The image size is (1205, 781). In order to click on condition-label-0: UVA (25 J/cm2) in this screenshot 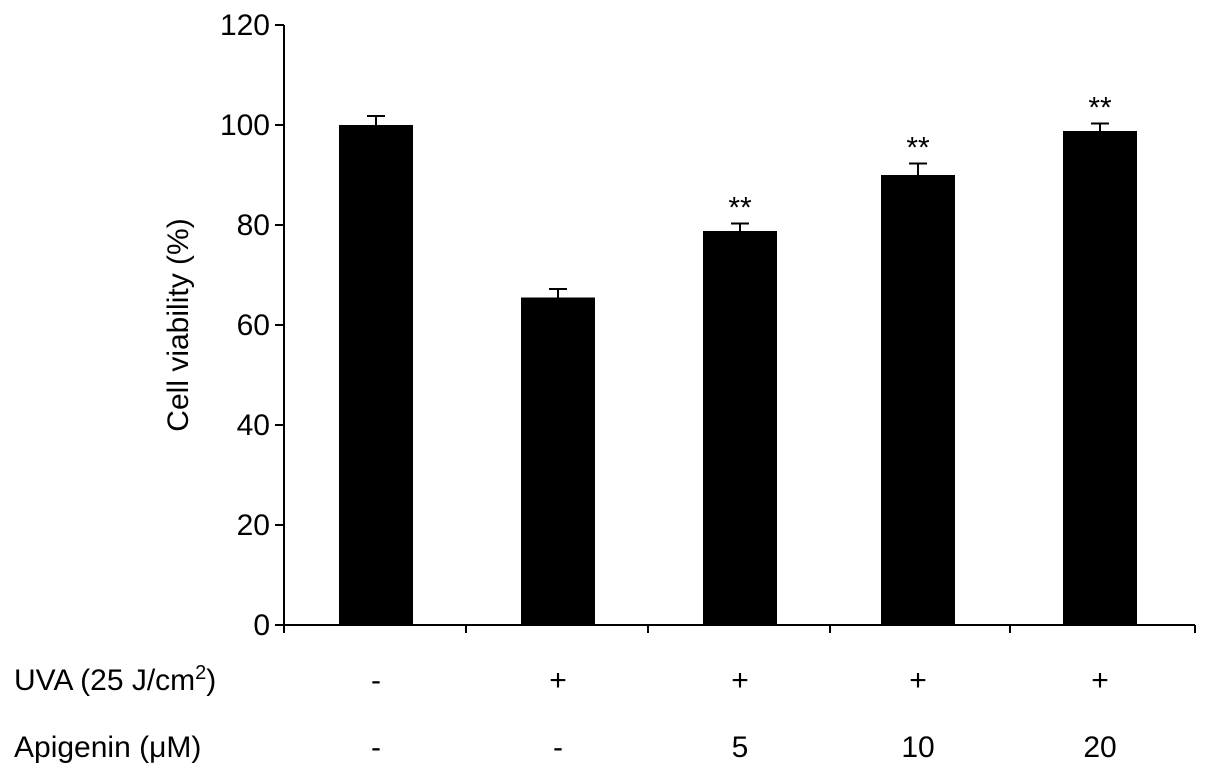, I will do `click(115, 679)`.